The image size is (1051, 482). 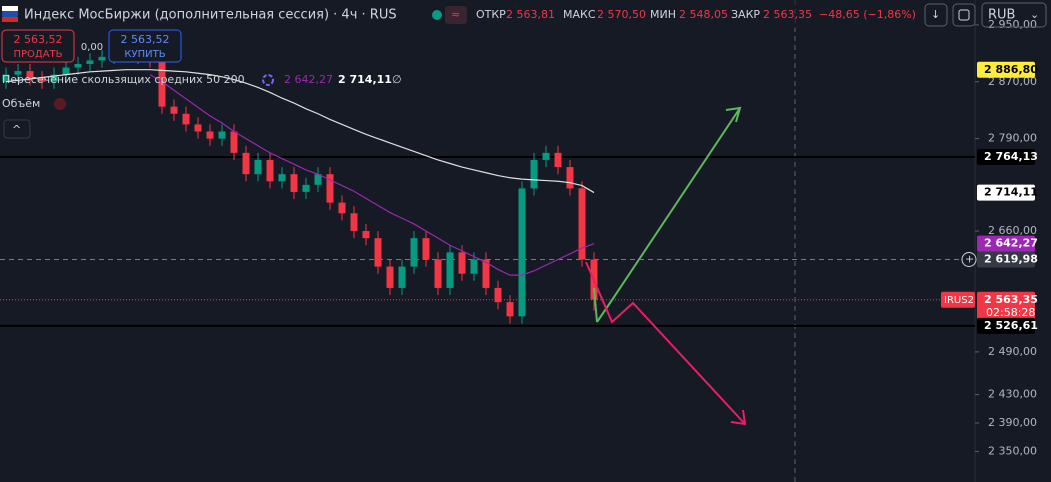 I want to click on low-label: МИН, so click(x=663, y=14).